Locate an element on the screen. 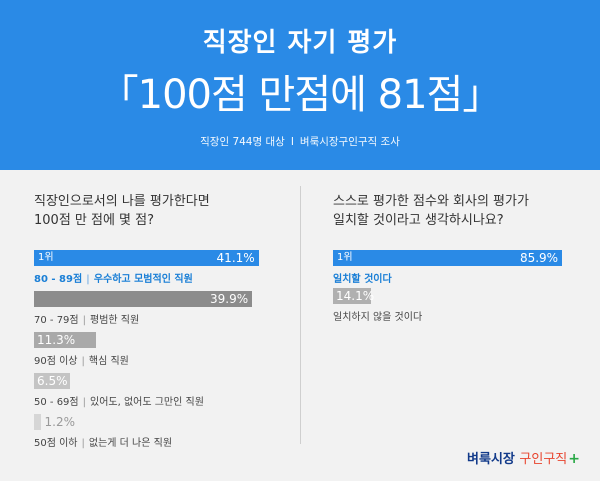  category-label: 90점 이상 | 핵심 직원 is located at coordinates (81, 359).